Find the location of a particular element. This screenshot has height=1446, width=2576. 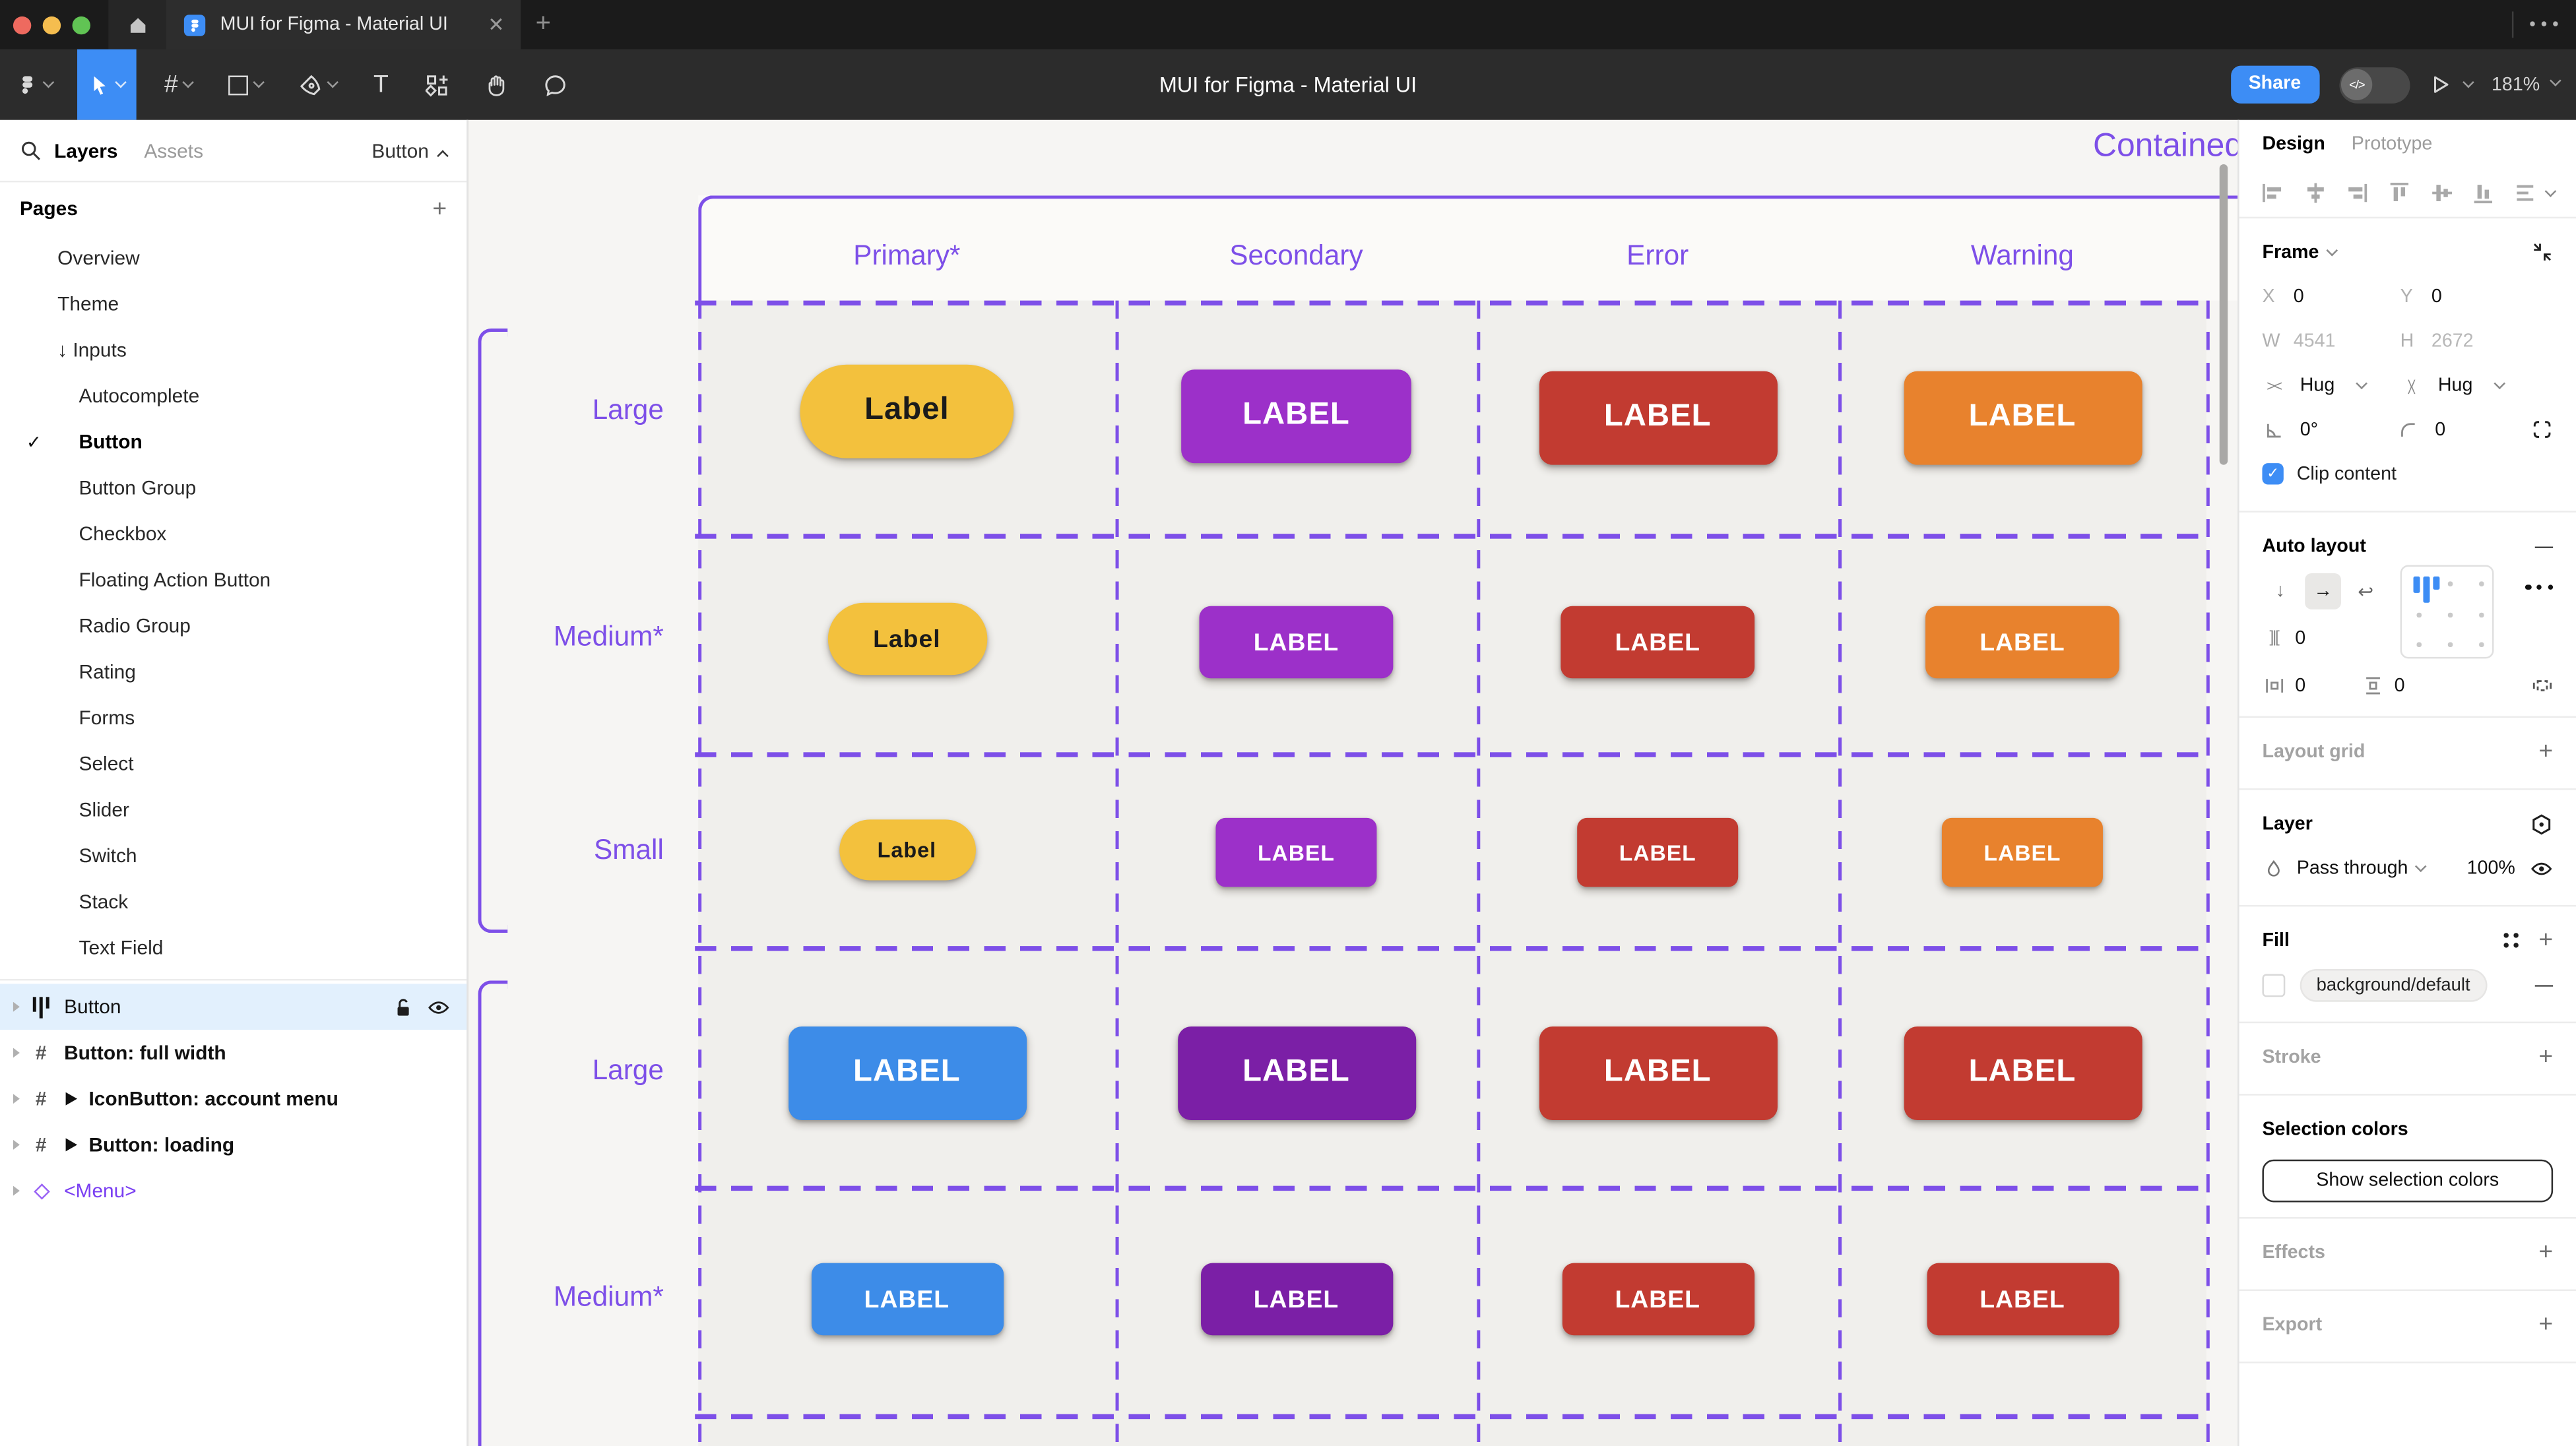

sidebar-page-item: Floating Action Button is located at coordinates (233, 580).